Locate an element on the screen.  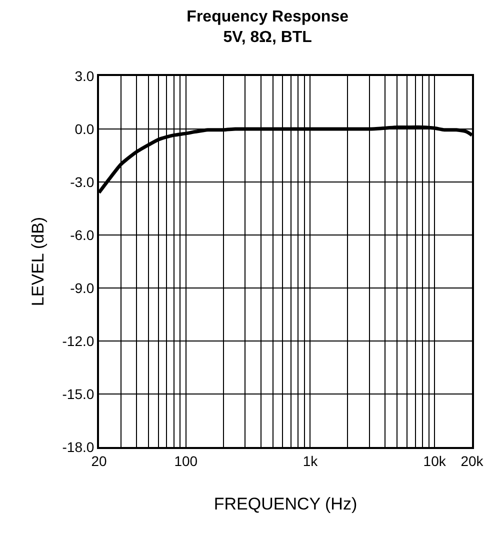
y-tick-label: -12.0 is located at coordinates (78, 340).